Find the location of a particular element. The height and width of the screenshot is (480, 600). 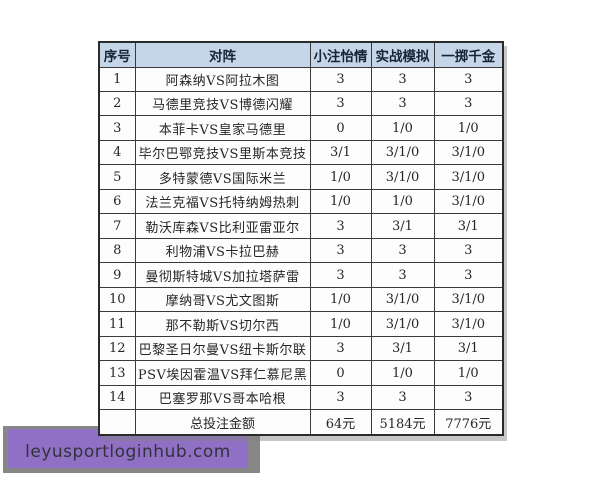

row-index-cell: 14 is located at coordinates (117, 397).